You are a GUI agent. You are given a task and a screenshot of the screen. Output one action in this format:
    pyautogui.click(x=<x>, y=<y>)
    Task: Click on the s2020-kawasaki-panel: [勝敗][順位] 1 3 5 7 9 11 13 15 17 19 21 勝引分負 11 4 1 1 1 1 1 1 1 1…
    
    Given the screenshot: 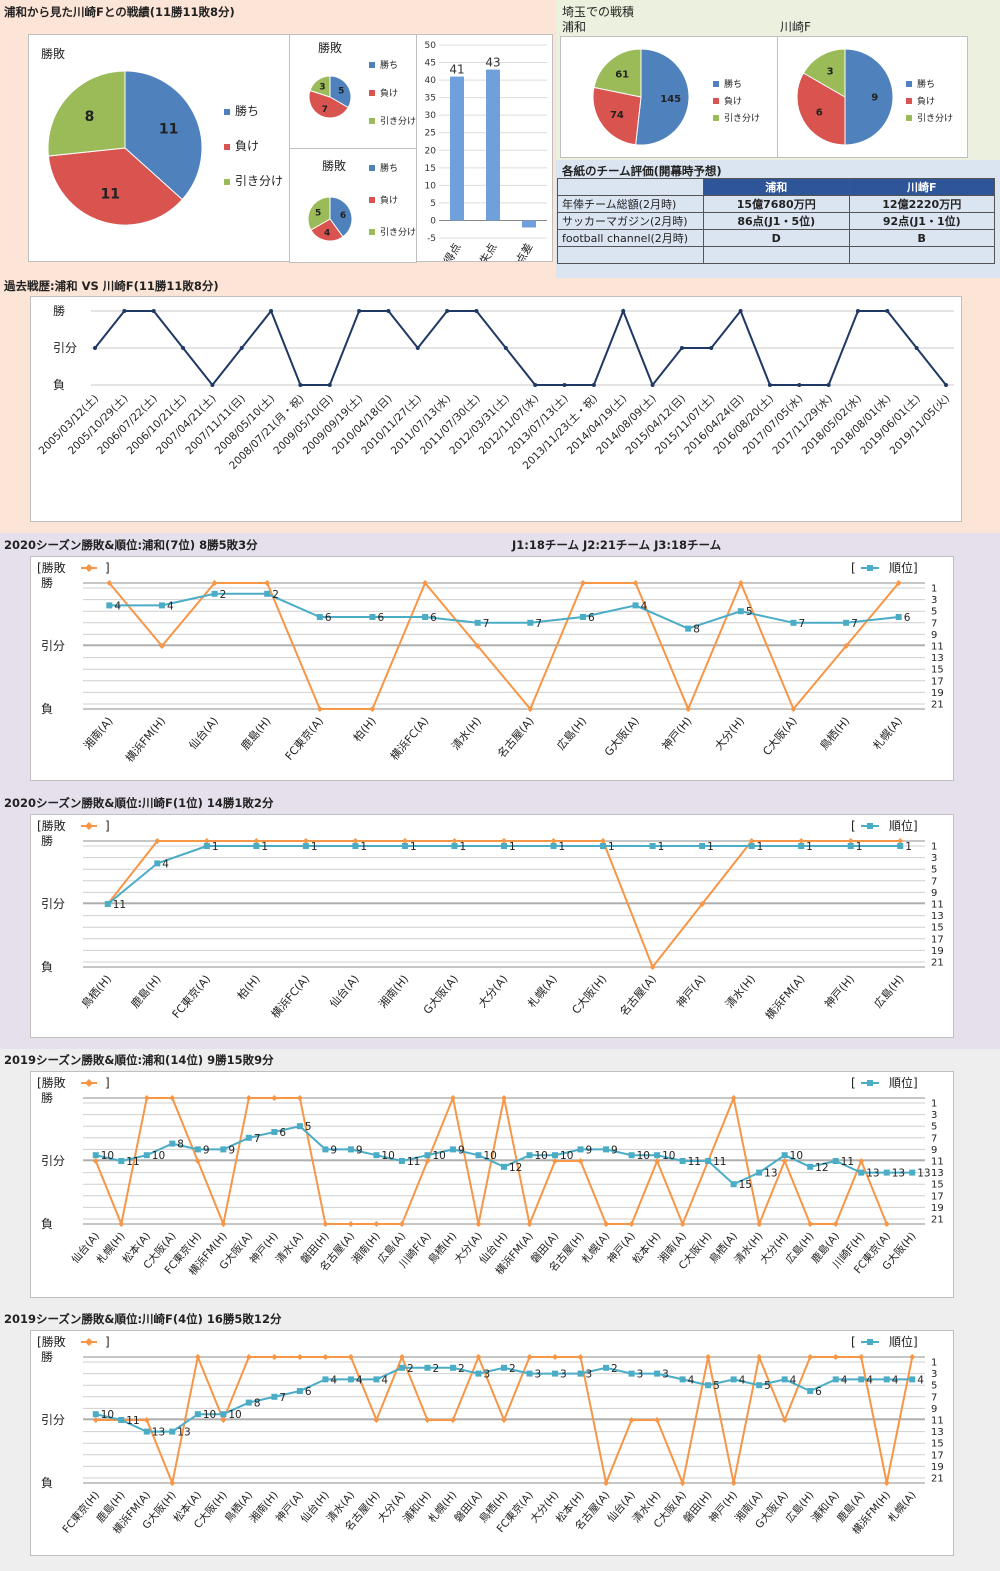 What is the action you would take?
    pyautogui.click(x=492, y=926)
    